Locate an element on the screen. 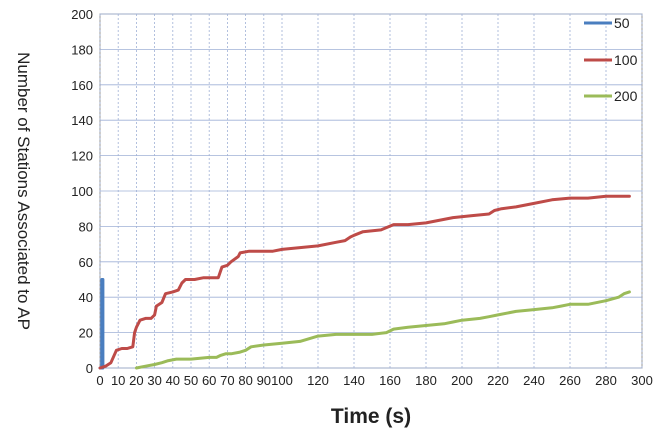 The height and width of the screenshot is (436, 656). x-tick-label: 180 is located at coordinates (426, 380).